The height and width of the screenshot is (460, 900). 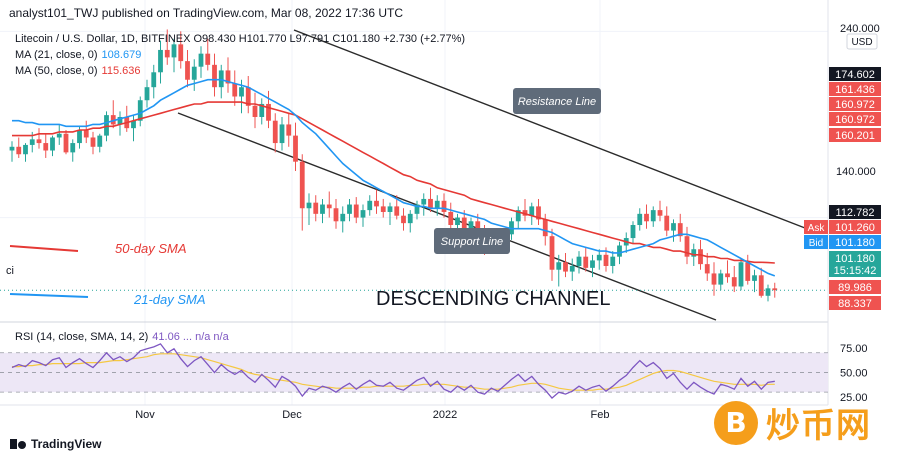 I want to click on ma50-legend: MA (50, close, 0) 115.636, so click(x=78, y=71).